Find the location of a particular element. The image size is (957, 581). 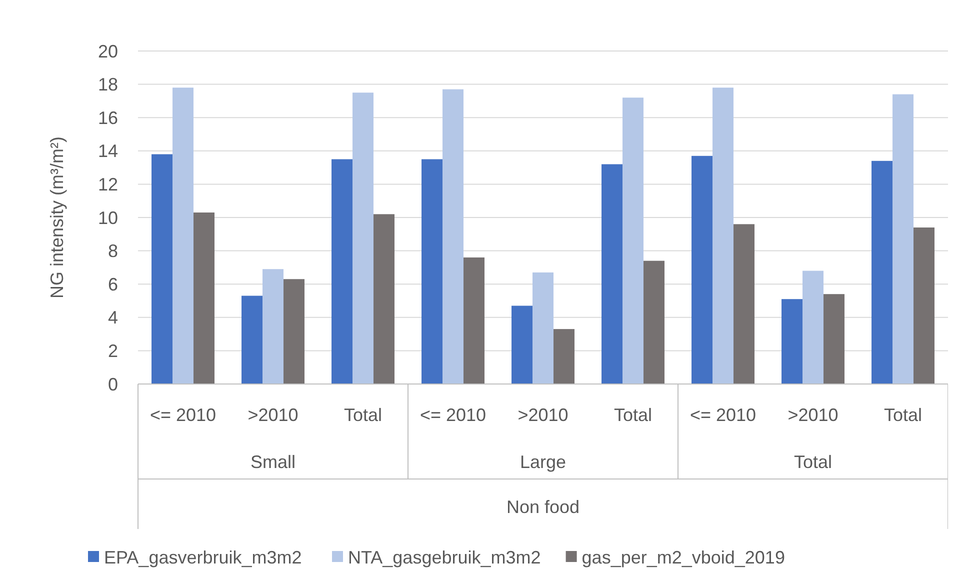

legend-label: NTA_gasgebruik_m3m2 is located at coordinates (444, 557).